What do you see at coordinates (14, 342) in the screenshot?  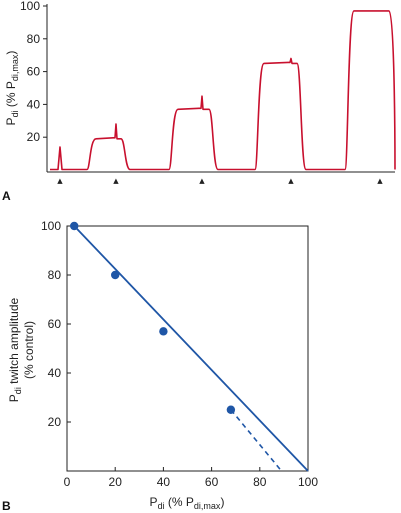 I see `panel-b-ylabel-rest: twitch amplitude` at bounding box center [14, 342].